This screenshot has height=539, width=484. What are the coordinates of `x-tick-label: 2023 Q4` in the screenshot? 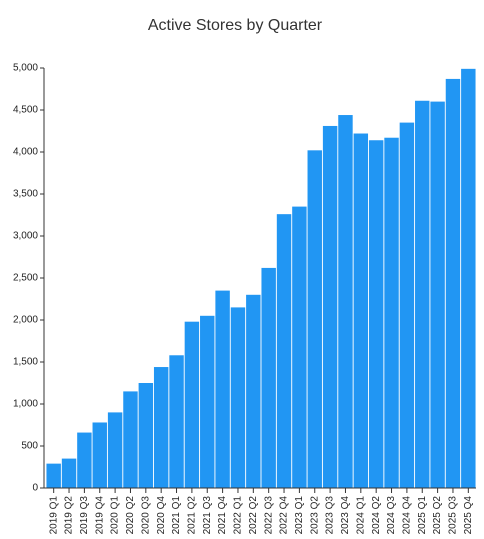 It's located at (345, 515).